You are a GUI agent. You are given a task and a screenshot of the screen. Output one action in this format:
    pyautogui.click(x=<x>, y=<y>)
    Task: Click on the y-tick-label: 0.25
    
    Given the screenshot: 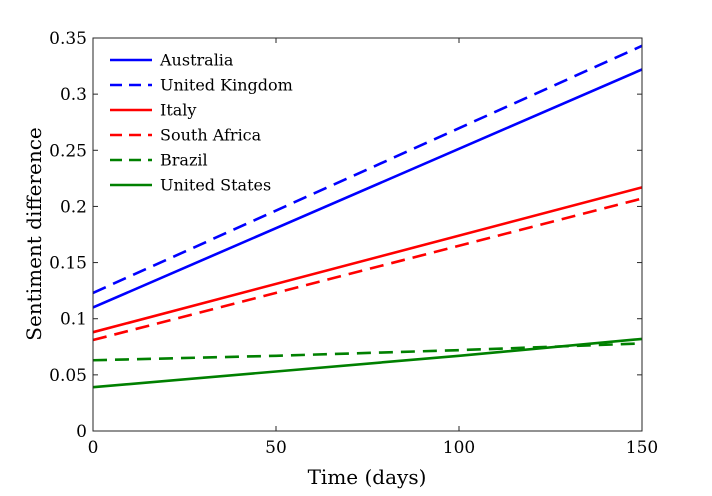 What is the action you would take?
    pyautogui.click(x=68, y=151)
    